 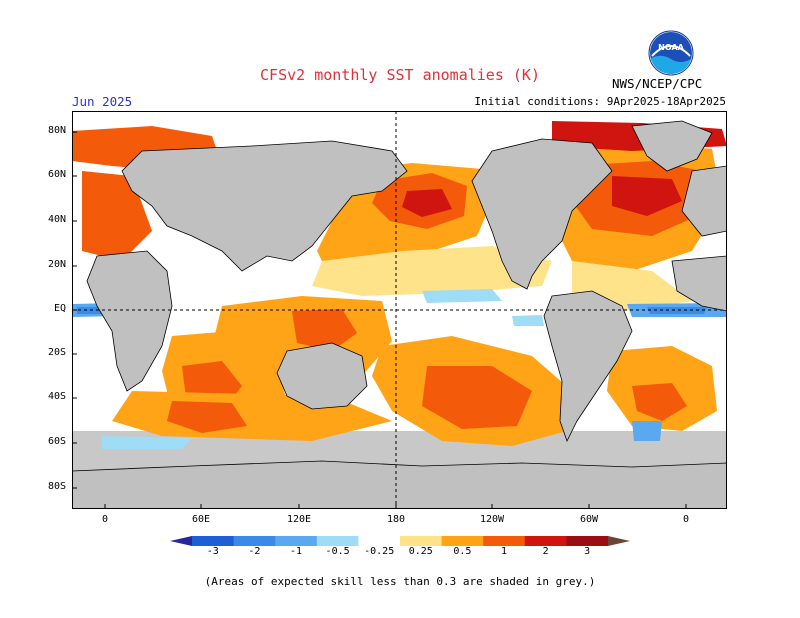 What do you see at coordinates (299, 519) in the screenshot?
I see `lon-label: 120E` at bounding box center [299, 519].